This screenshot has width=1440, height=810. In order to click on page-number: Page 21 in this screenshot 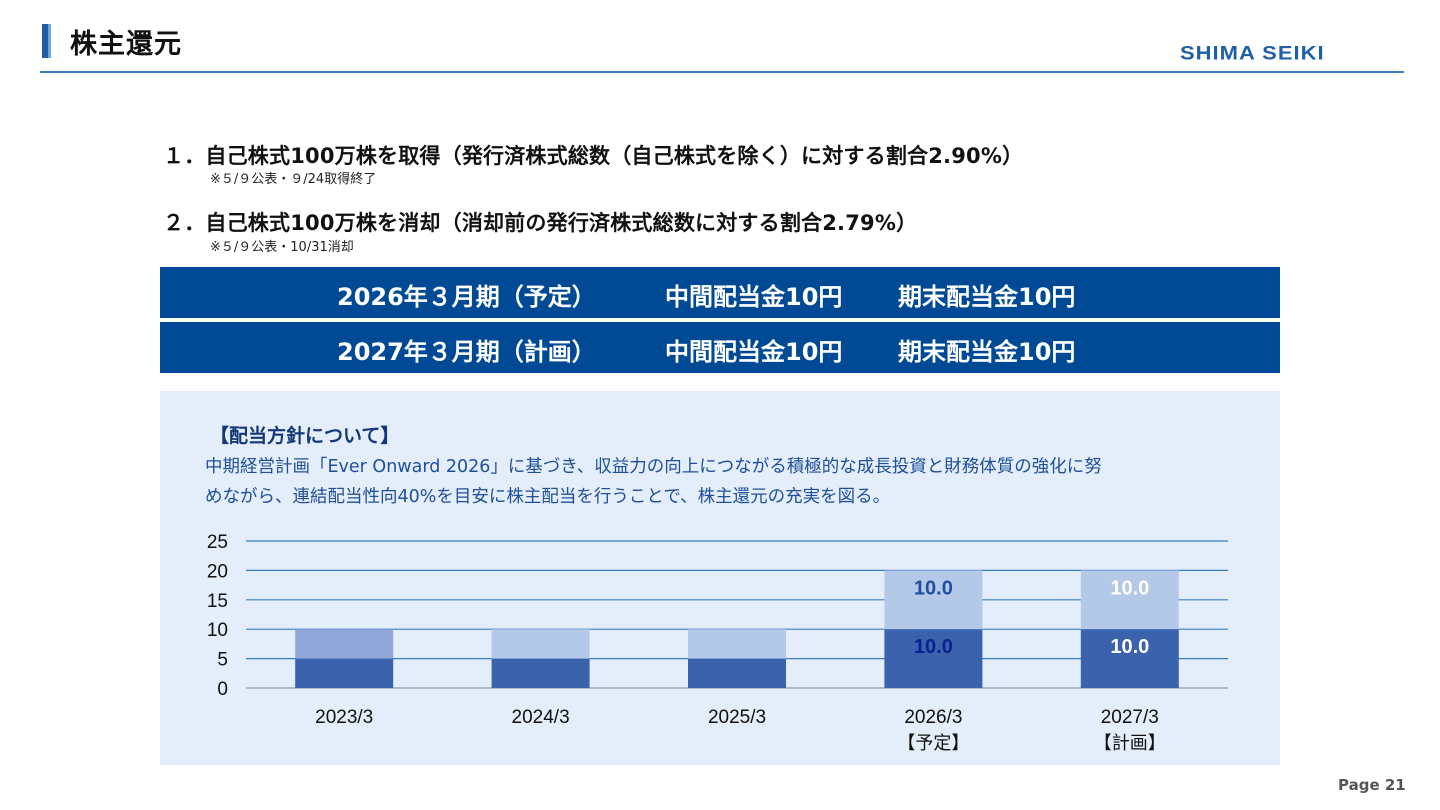, I will do `click(1372, 785)`.